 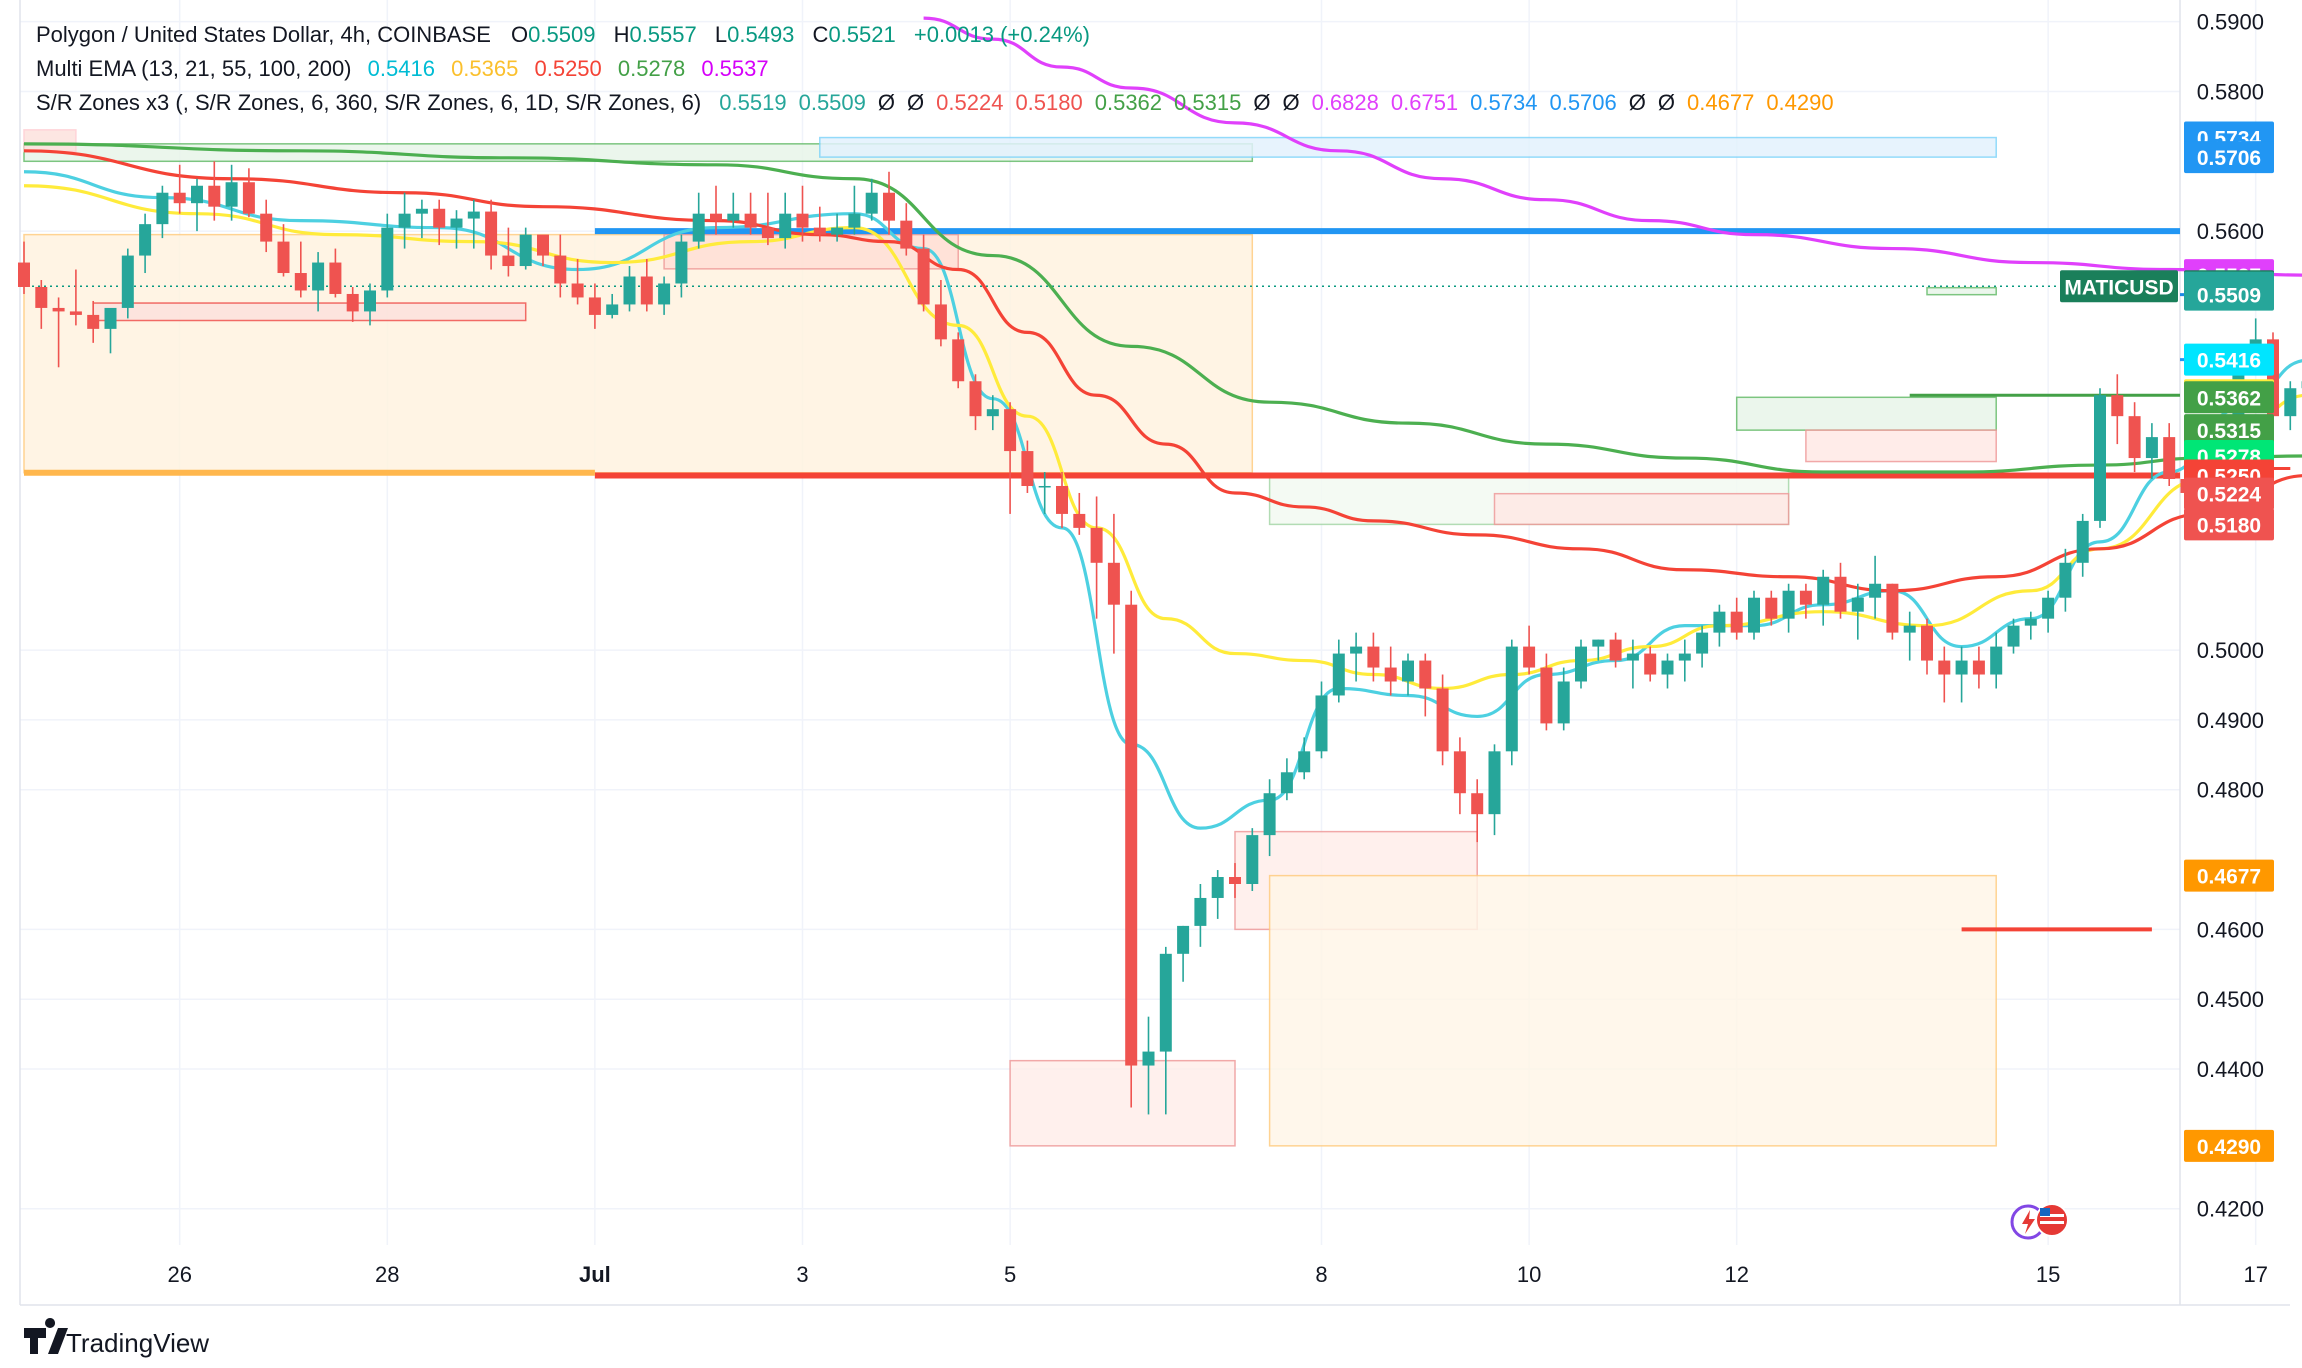 What do you see at coordinates (194, 68) in the screenshot?
I see `ema-indicator-title: Multi EMA (13, 21, 55, 100, 200)` at bounding box center [194, 68].